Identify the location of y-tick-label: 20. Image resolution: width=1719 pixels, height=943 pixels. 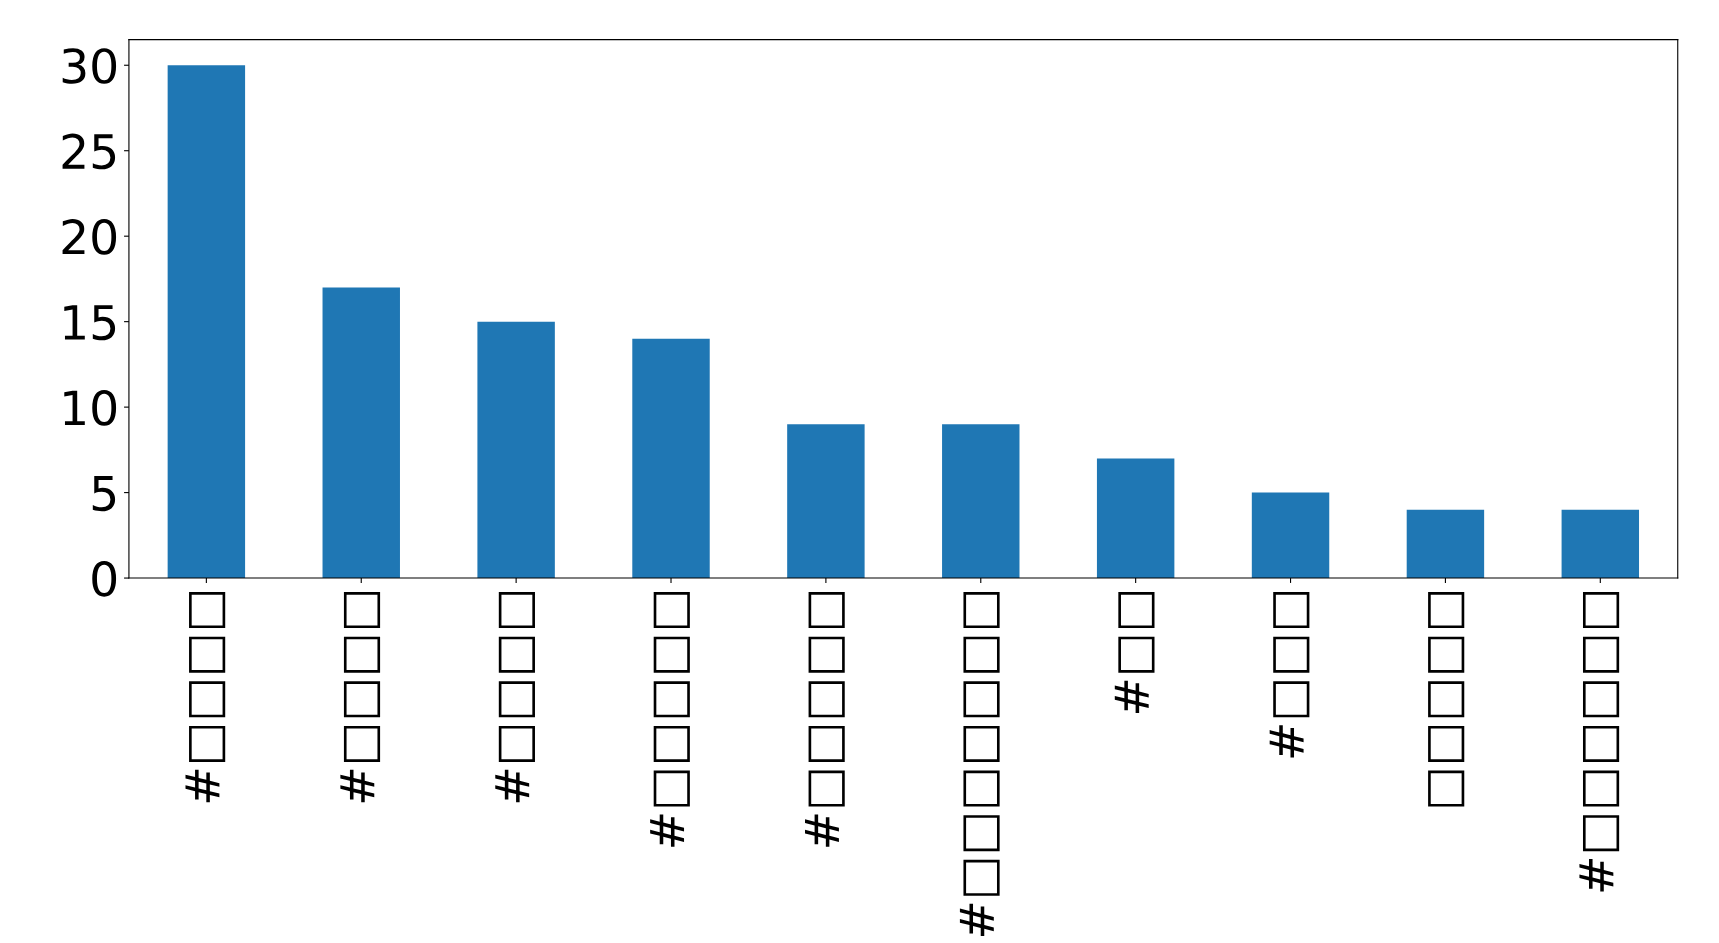
(89, 237).